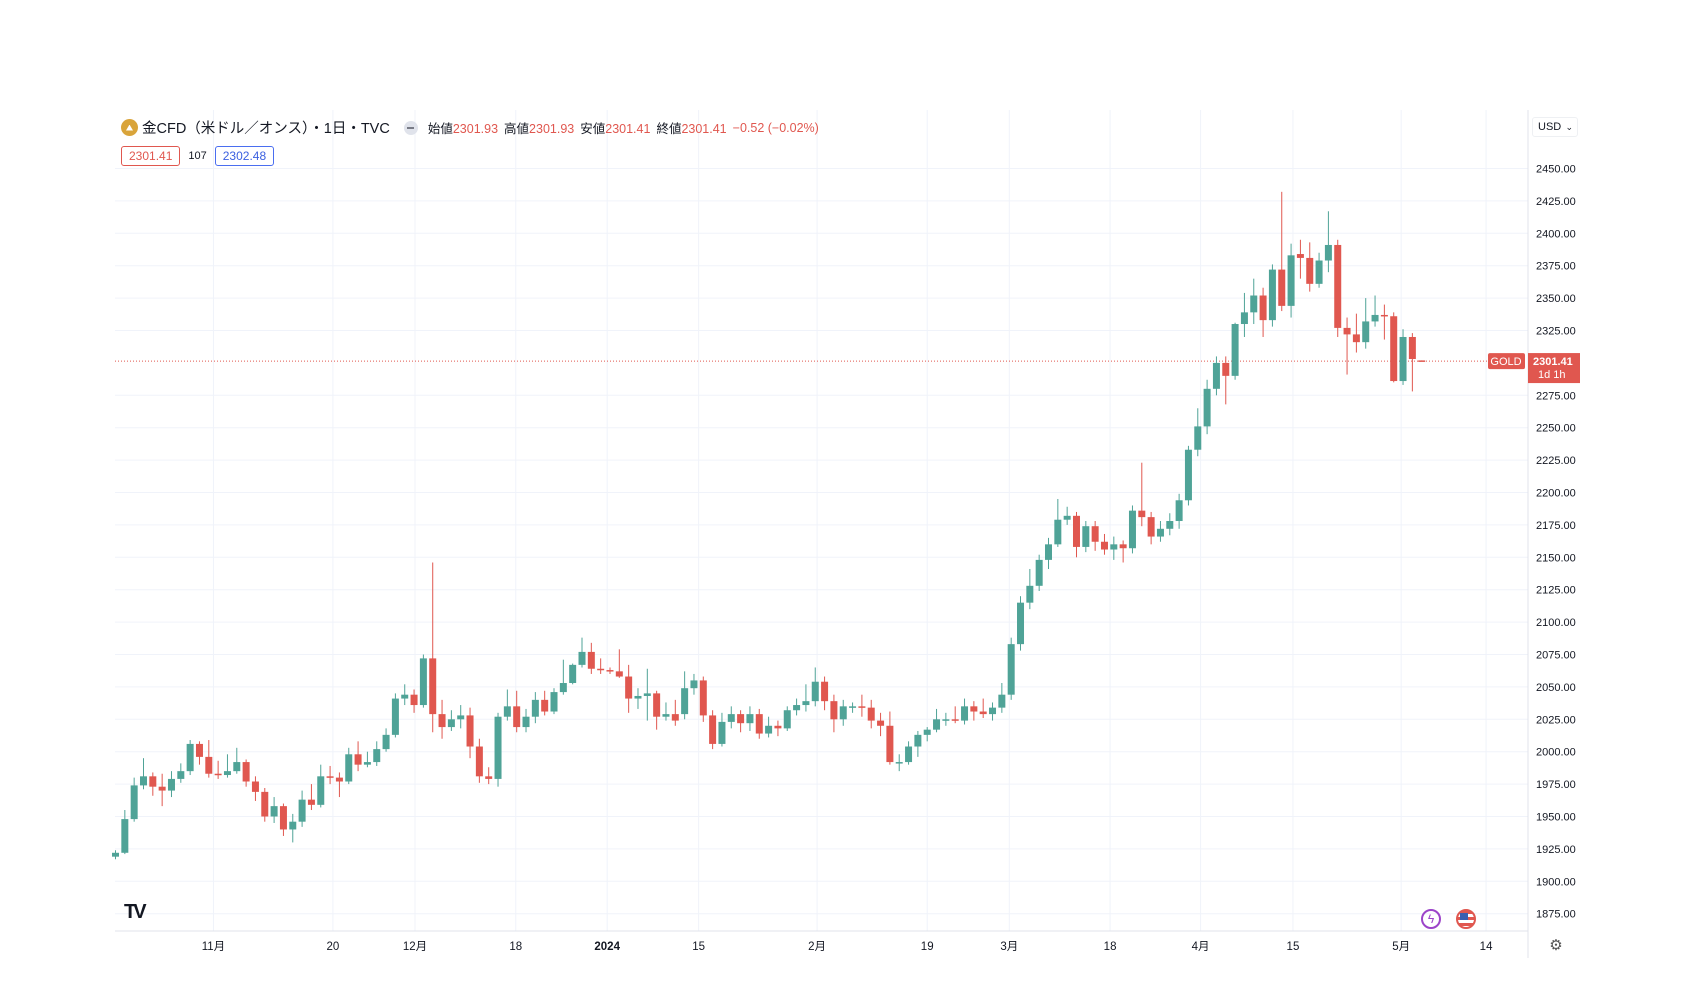  What do you see at coordinates (415, 947) in the screenshot?
I see `x-tick-label: 12月` at bounding box center [415, 947].